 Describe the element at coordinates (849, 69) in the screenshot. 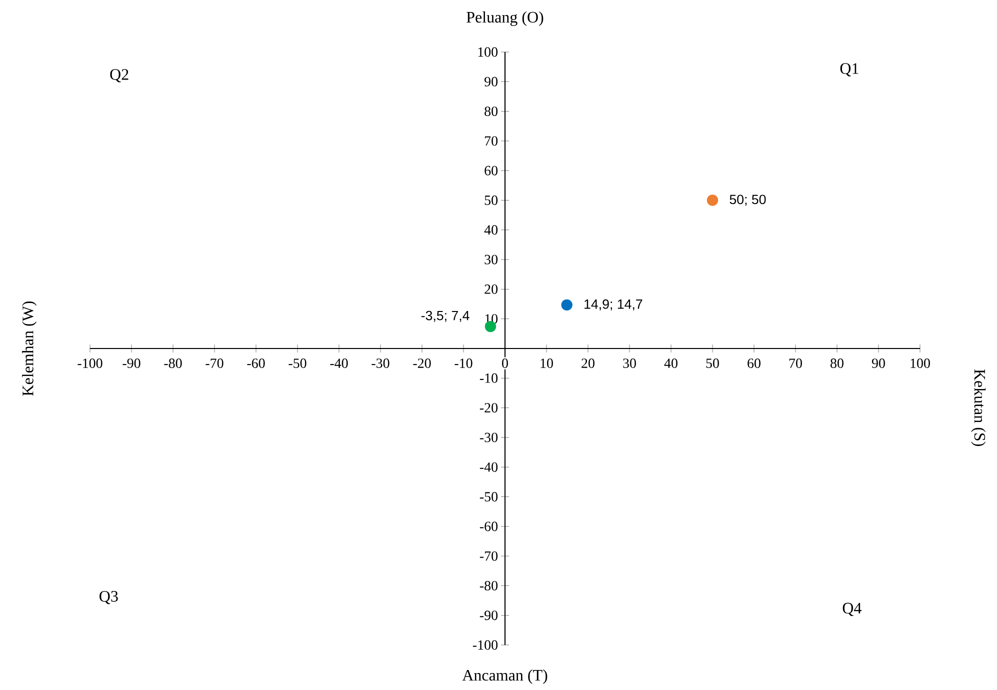

I see `annotation: Q1` at that location.